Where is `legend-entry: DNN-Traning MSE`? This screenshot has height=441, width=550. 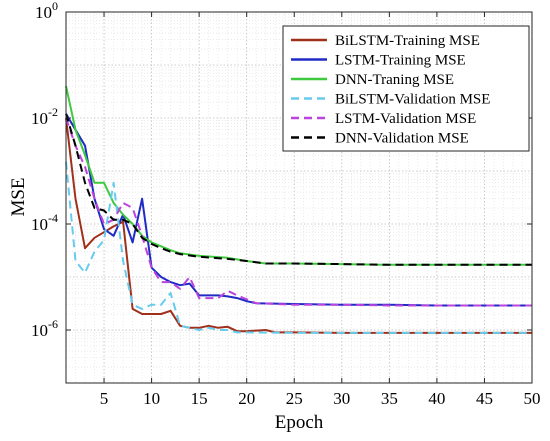 legend-entry: DNN-Traning MSE is located at coordinates (394, 80).